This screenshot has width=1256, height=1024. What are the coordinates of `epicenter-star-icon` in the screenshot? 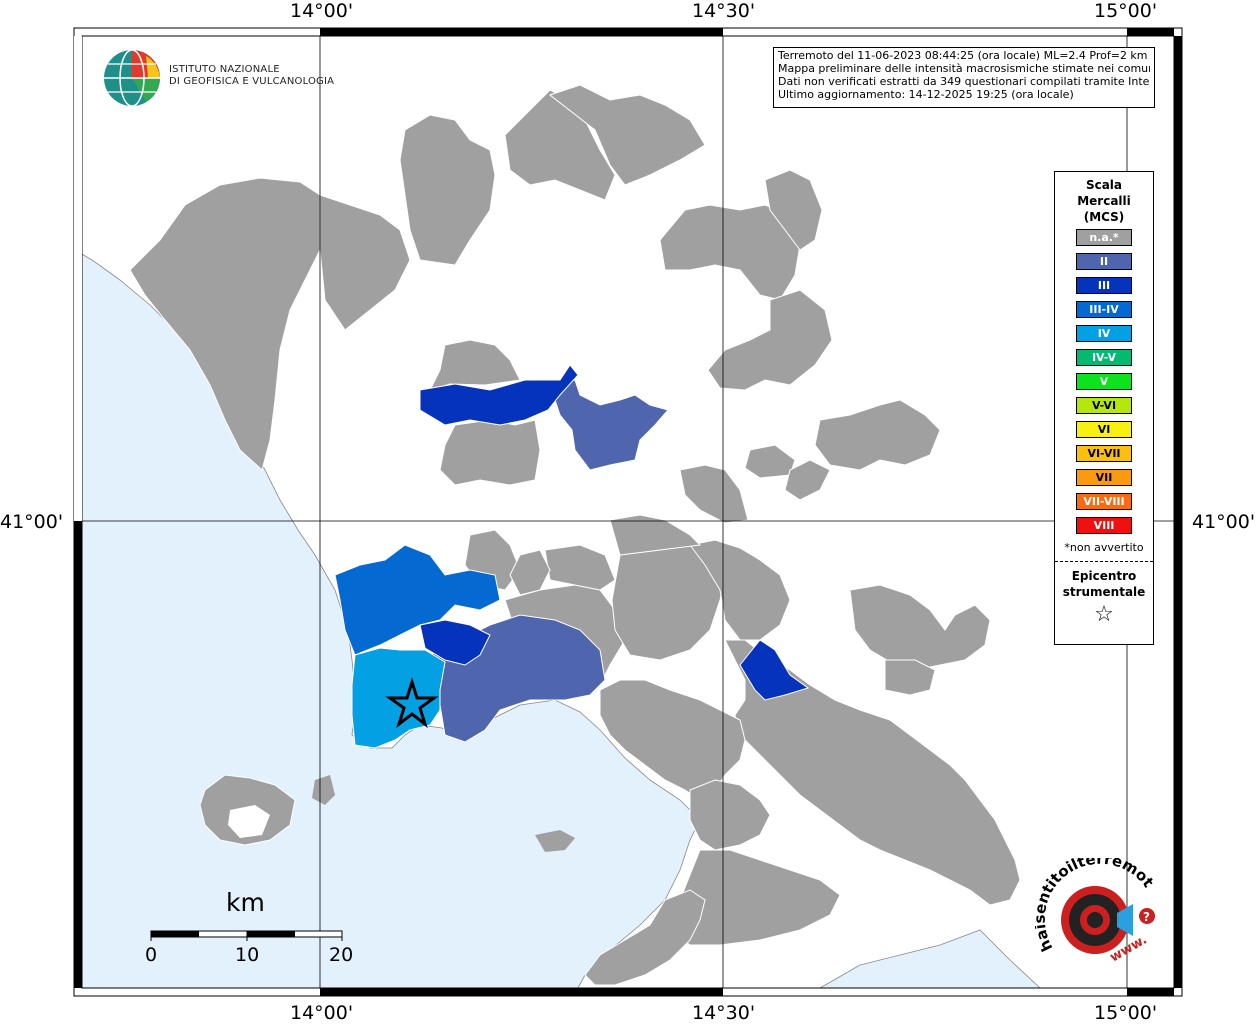 It's located at (412, 702).